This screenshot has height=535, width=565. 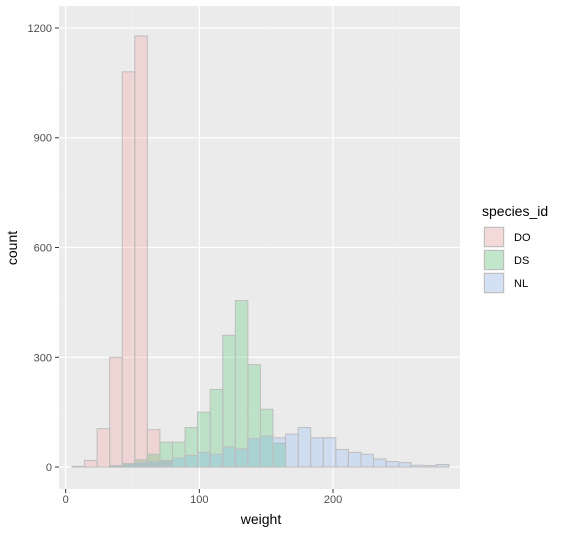 I want to click on bars-do, so click(x=122, y=251).